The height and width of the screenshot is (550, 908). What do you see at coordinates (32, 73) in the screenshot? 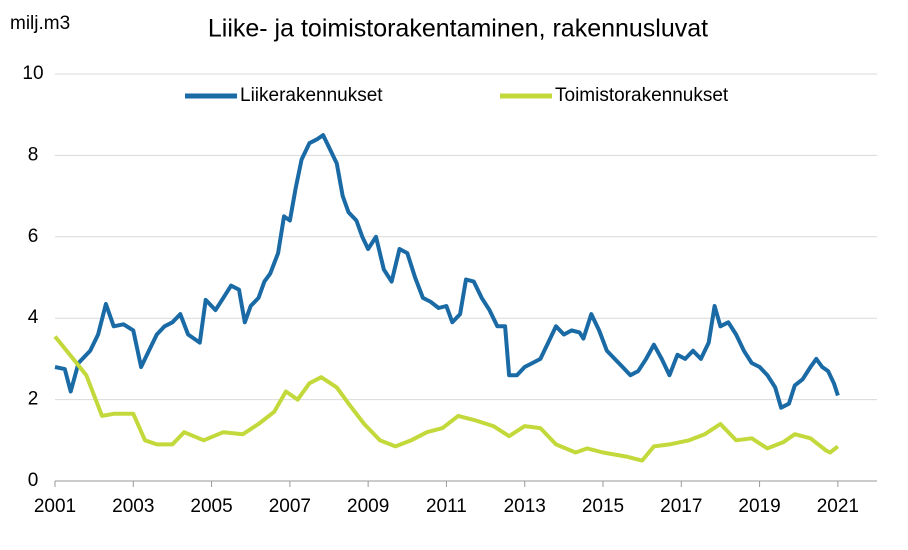
I see `y-tick-label: 10` at bounding box center [32, 73].